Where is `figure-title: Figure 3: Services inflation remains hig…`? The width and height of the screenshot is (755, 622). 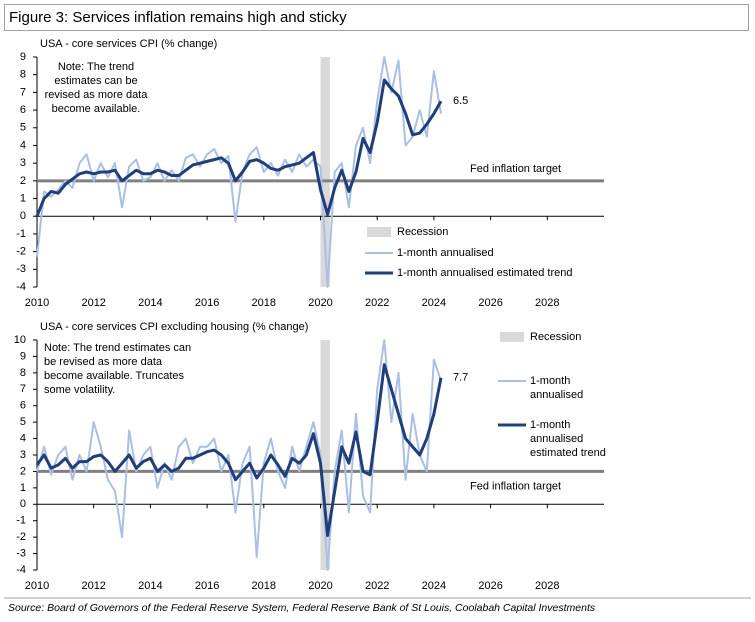
figure-title: Figure 3: Services inflation remains hig… is located at coordinates (376, 17).